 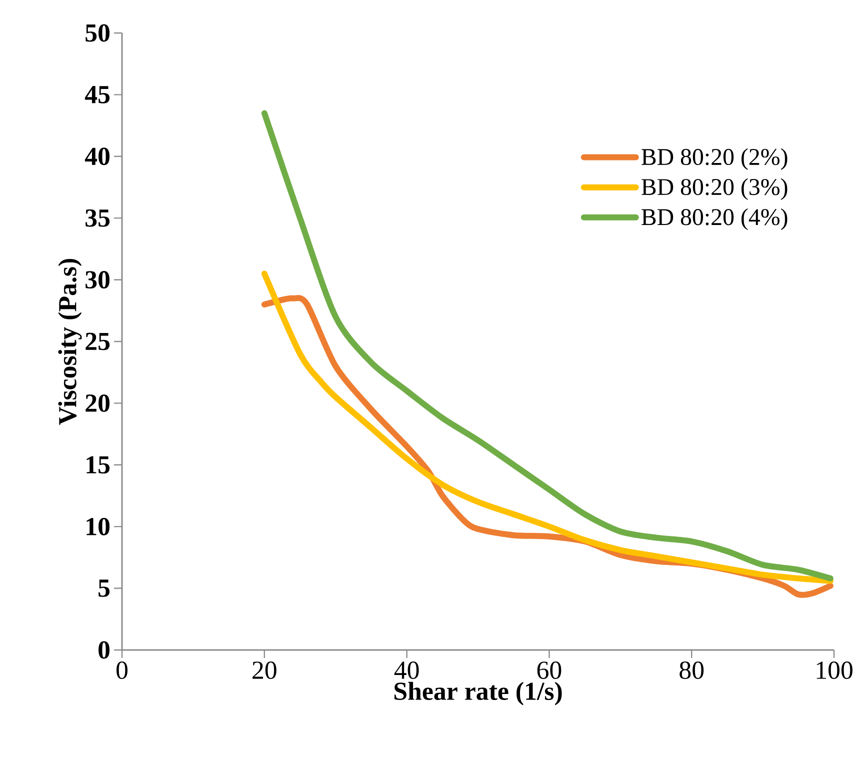 I want to click on x-tick-label: 40, so click(x=406, y=670).